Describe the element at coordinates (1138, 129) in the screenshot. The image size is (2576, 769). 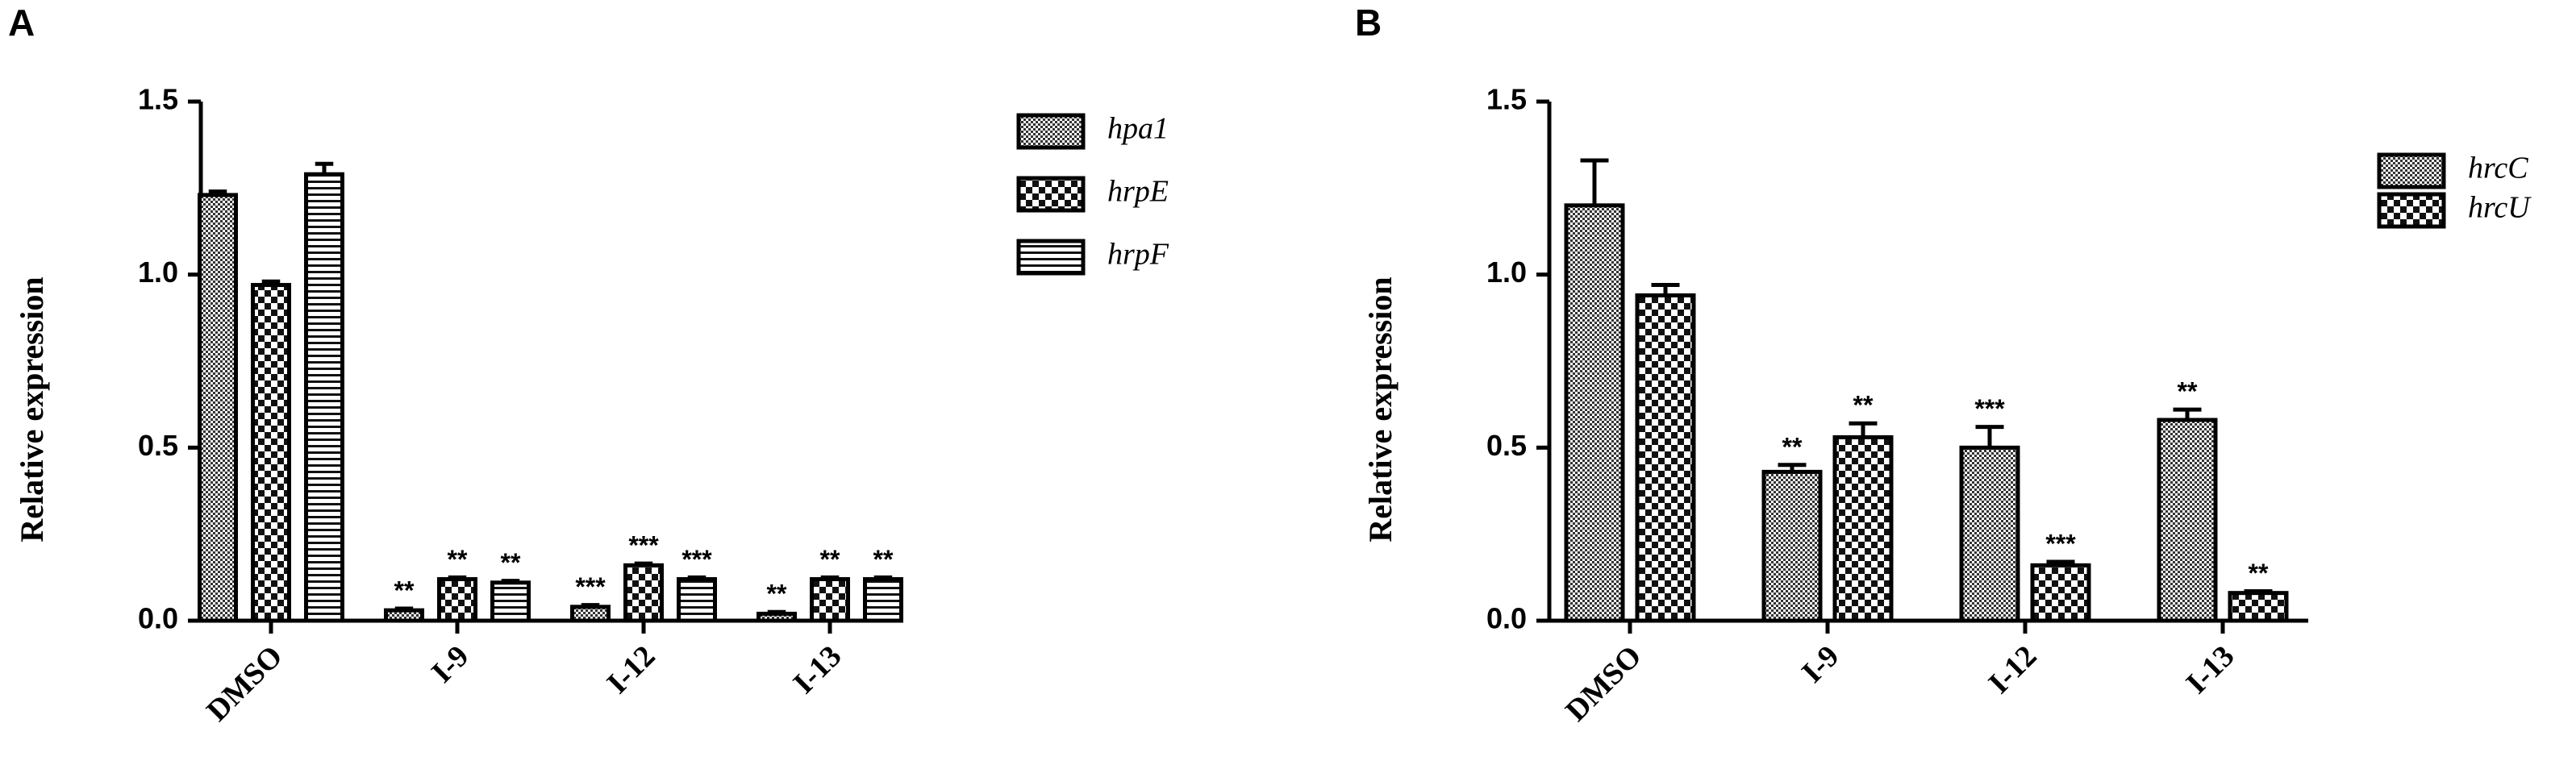
I see `legend-label: hpa1` at that location.